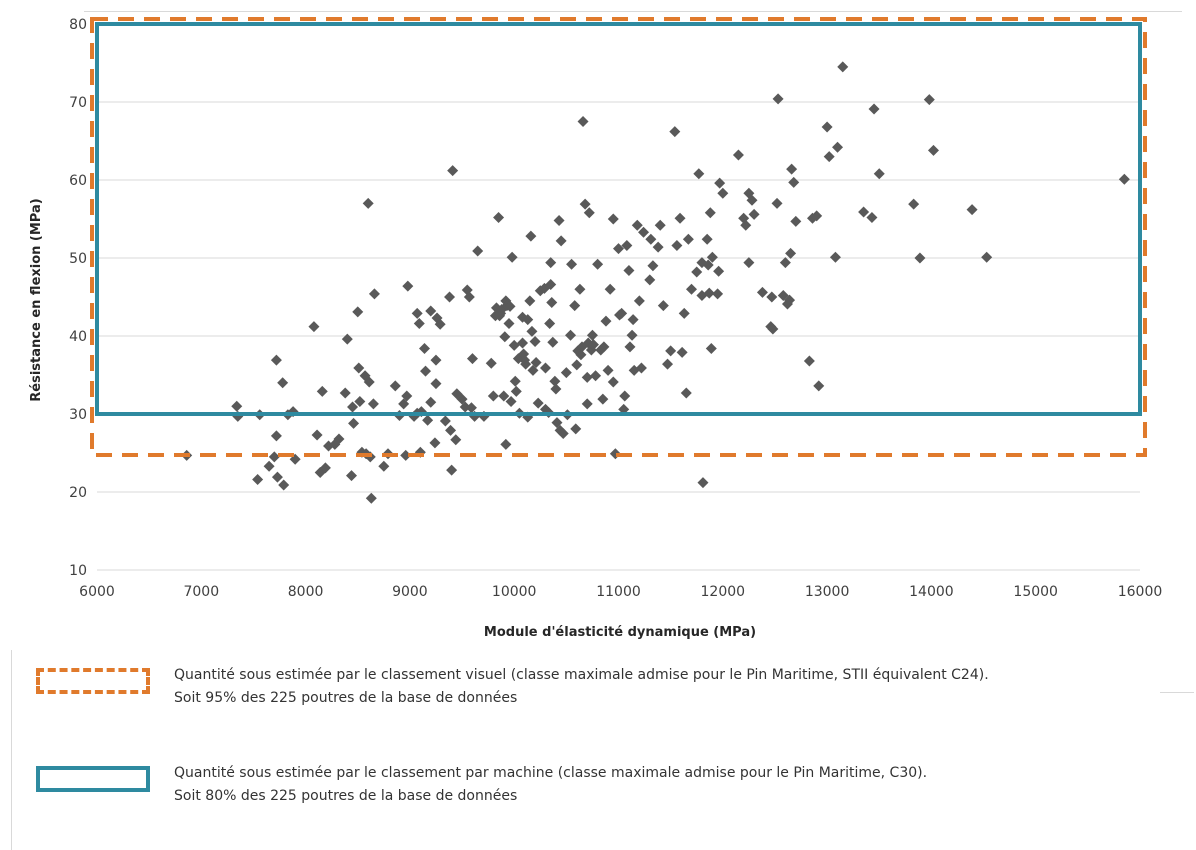  I want to click on x-tick-label: 7000, so click(201, 592).